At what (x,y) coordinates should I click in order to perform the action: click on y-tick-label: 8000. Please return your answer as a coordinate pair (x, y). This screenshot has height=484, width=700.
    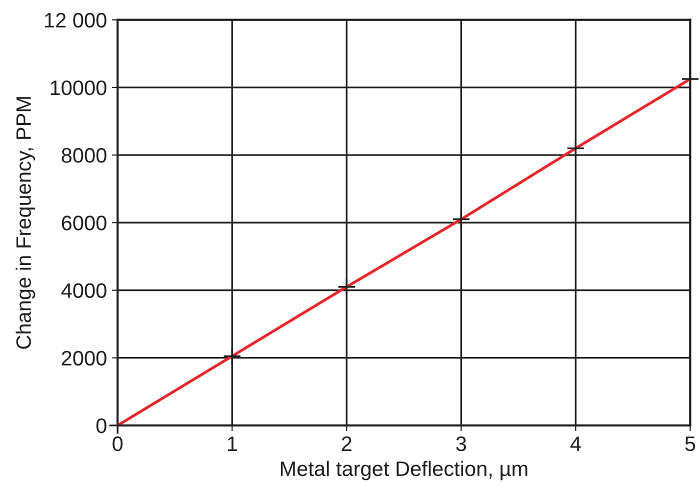
    Looking at the image, I should click on (84, 155).